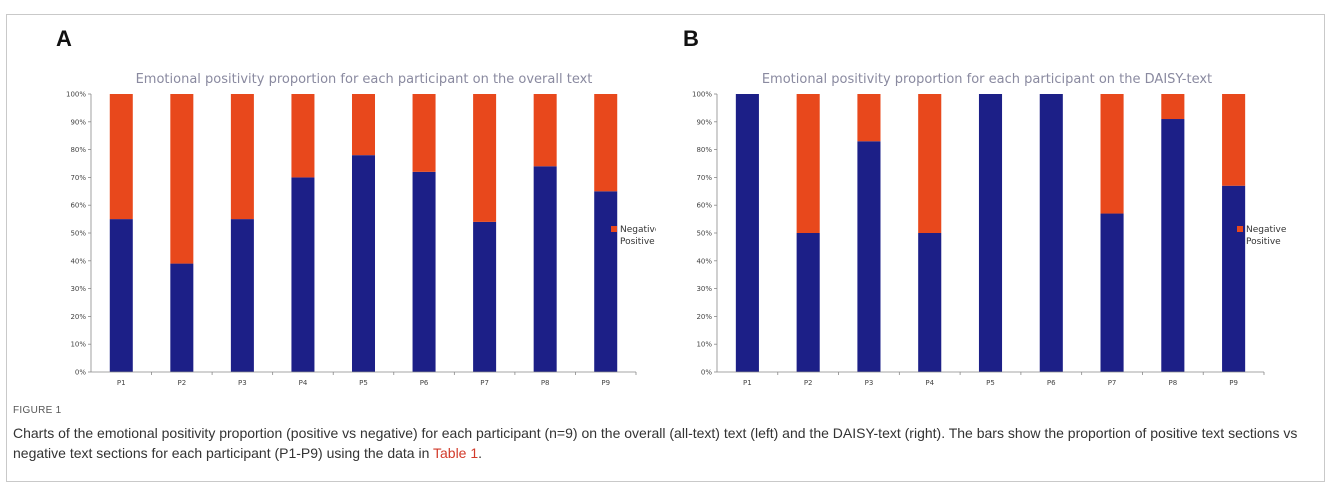  Describe the element at coordinates (37, 410) in the screenshot. I see `figure-label: FIGURE 1` at that location.